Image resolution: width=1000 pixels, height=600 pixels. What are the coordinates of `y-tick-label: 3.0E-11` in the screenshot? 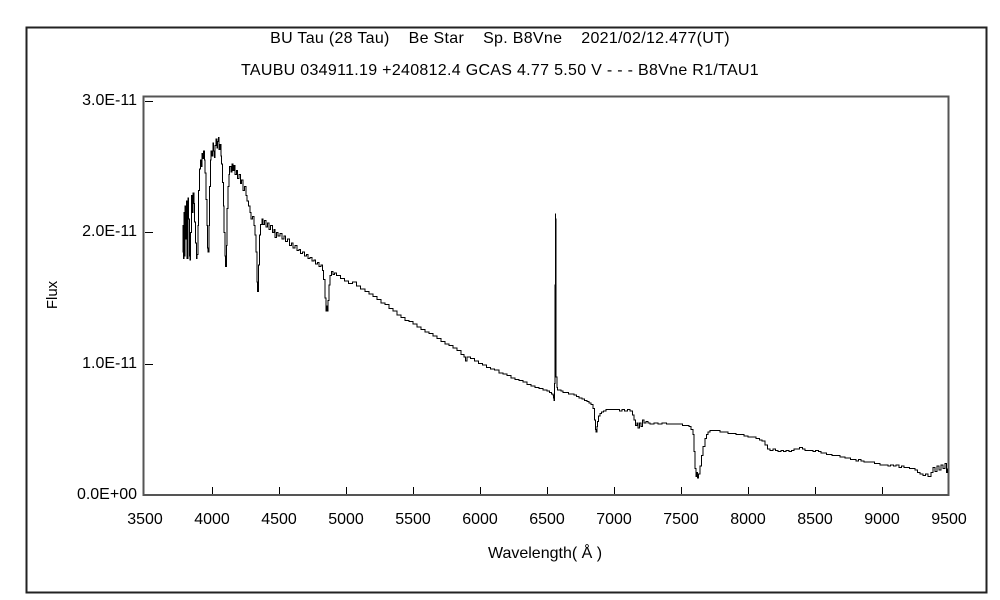 It's located at (109, 100).